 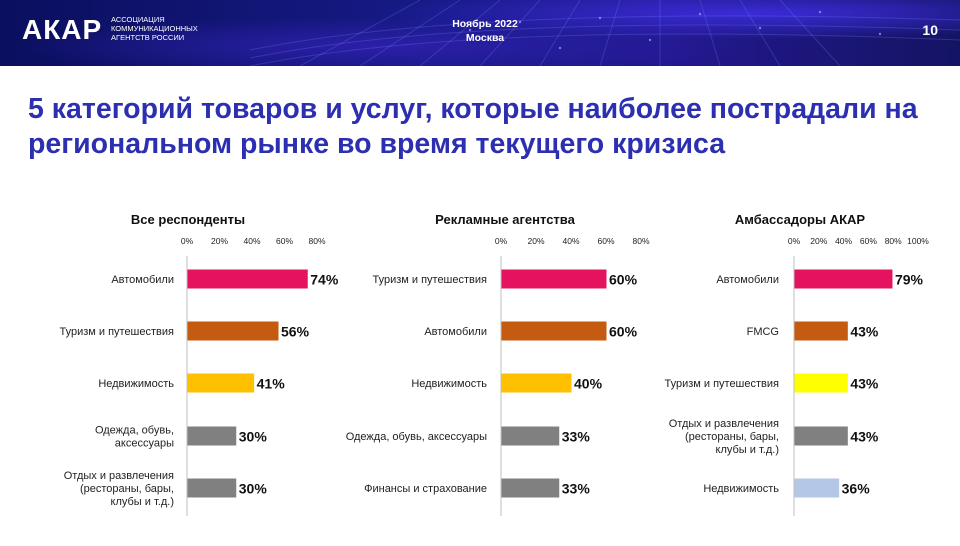 I want to click on chart-title-all: Все респонденты, so click(x=188, y=219).